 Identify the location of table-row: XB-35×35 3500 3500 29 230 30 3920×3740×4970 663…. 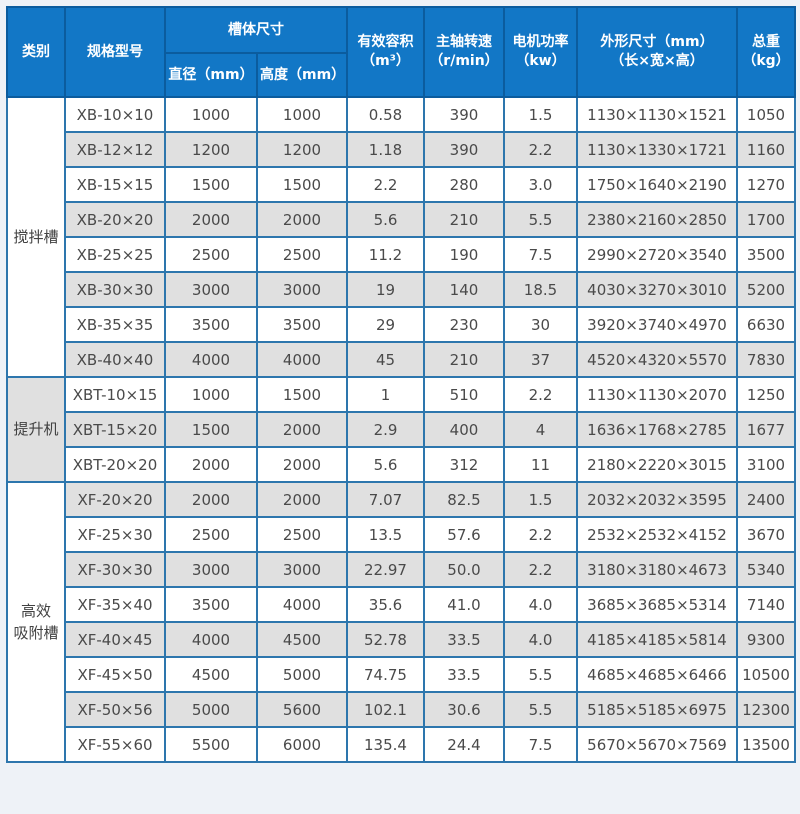
(401, 324).